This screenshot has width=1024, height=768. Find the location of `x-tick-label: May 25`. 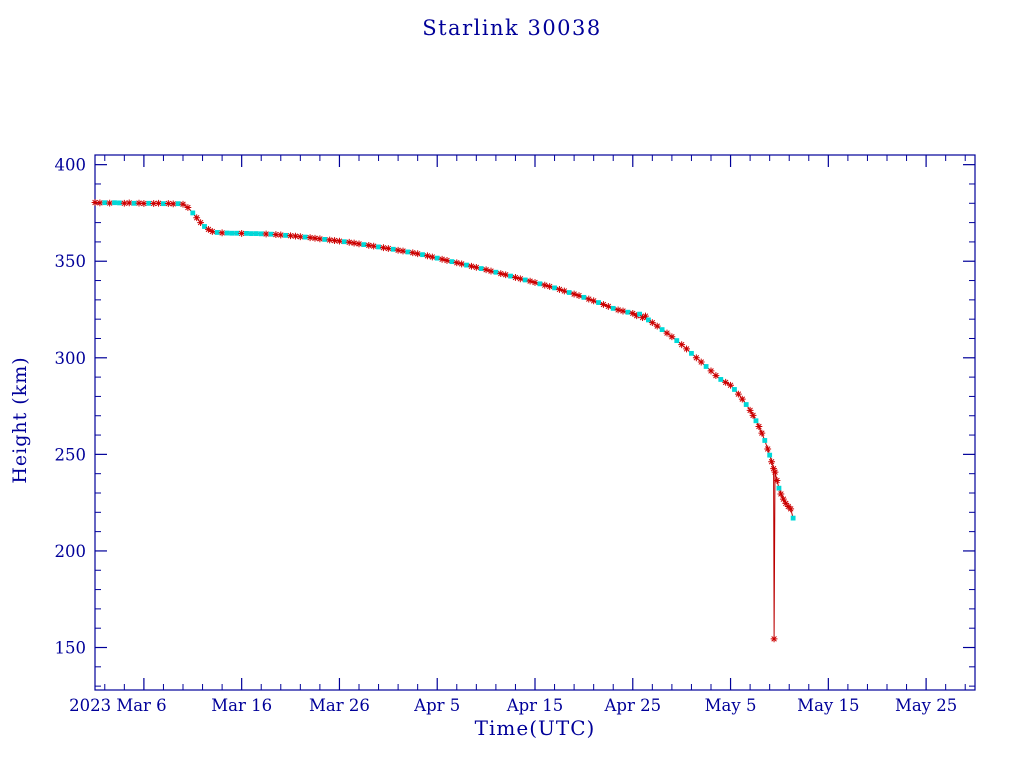

x-tick-label: May 25 is located at coordinates (926, 705).